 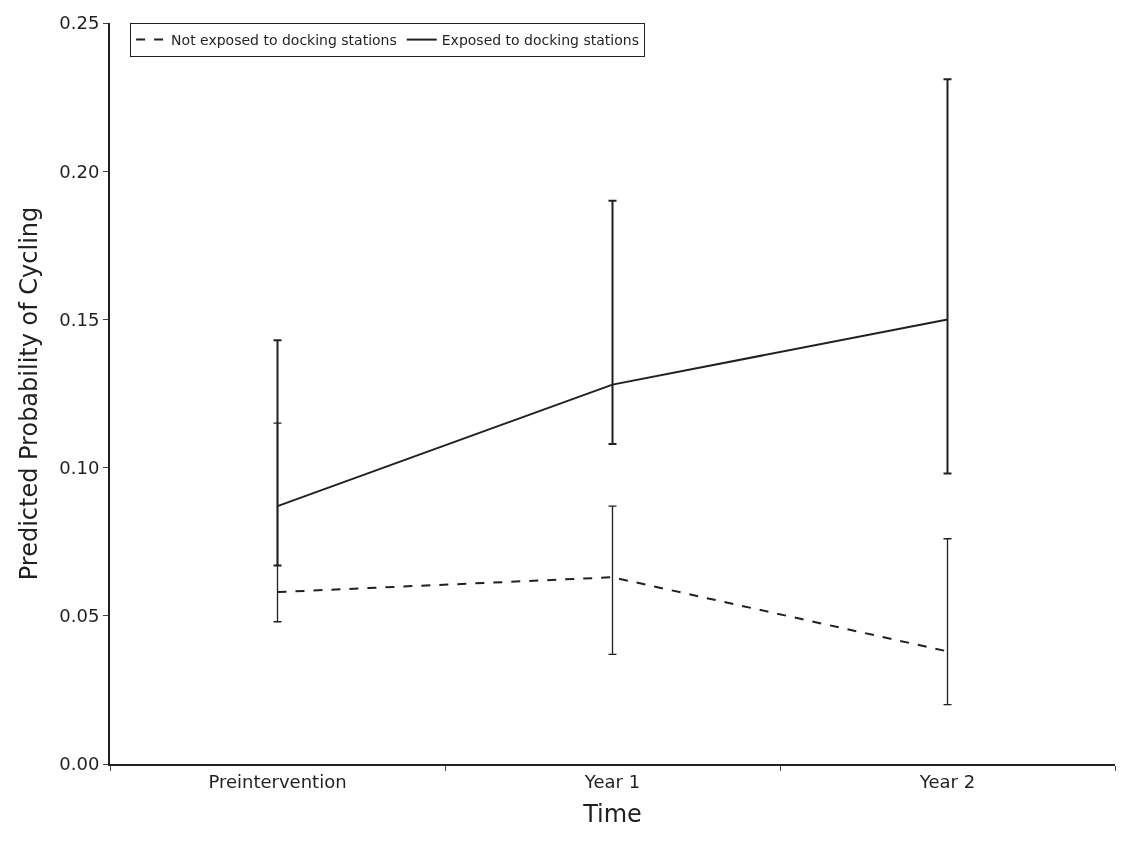 What do you see at coordinates (277, 781) in the screenshot?
I see `x-tick-label: Preintervention` at bounding box center [277, 781].